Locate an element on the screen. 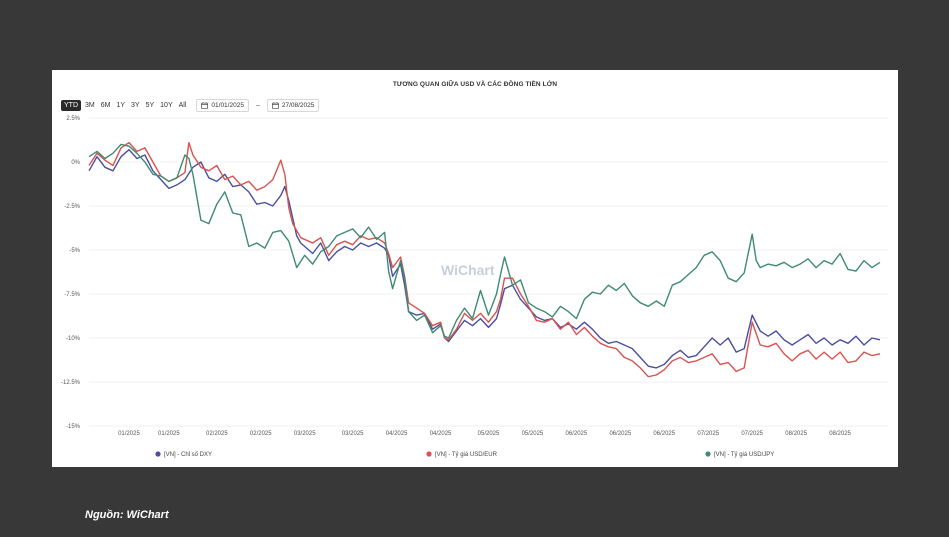  legend-item: [VN] - Chỉ số DXY is located at coordinates (183, 454).